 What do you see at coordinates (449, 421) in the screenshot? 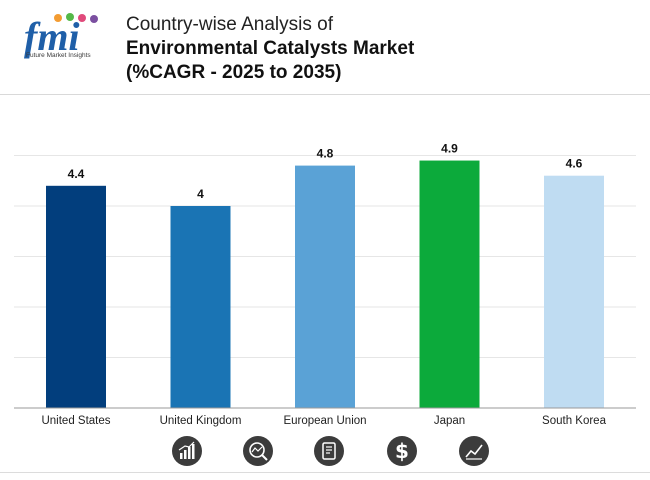
I see `x-tick-label-japan: Japan` at bounding box center [449, 421].